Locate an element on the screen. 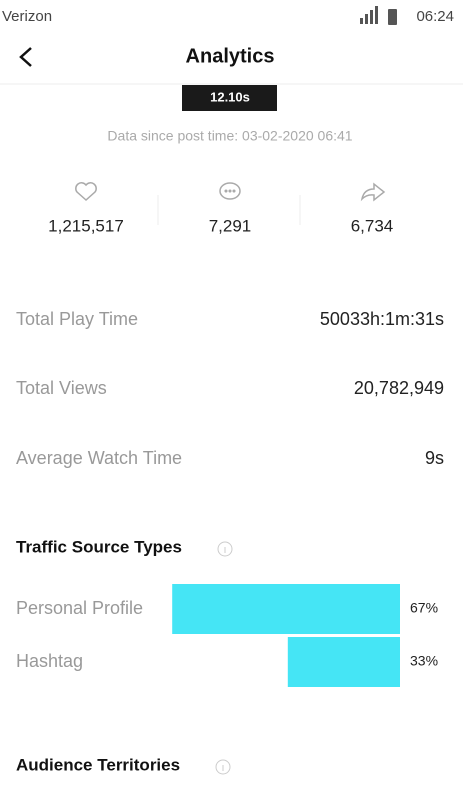  metric-value: 20,782,949 is located at coordinates (399, 388).